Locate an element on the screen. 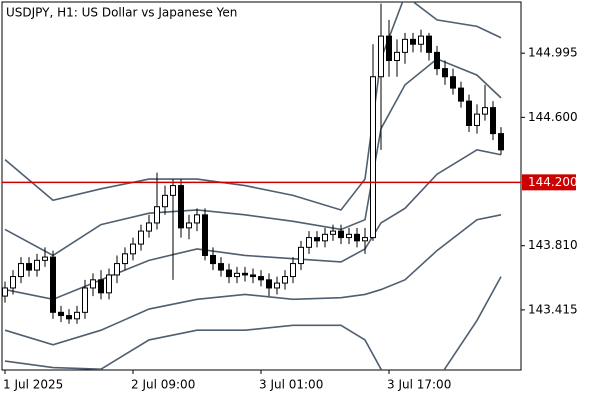 The width and height of the screenshot is (600, 400). y-tick-label: 144.600 is located at coordinates (553, 117).